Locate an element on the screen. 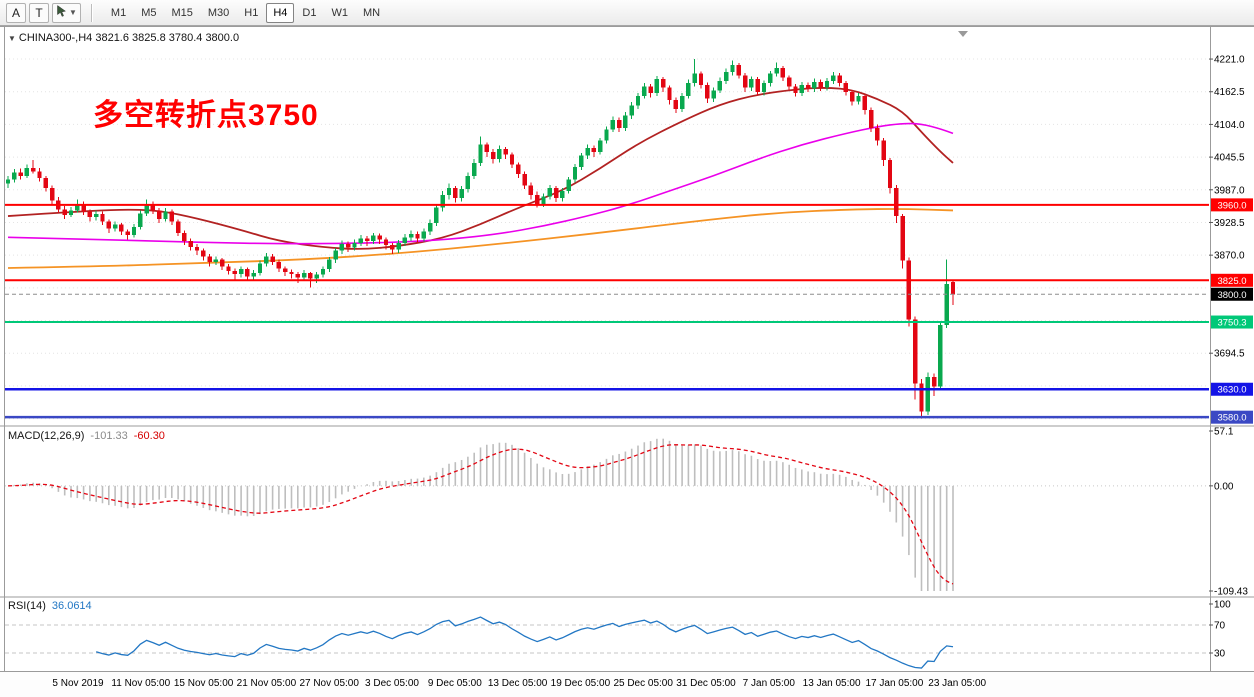 The image size is (1254, 697). svg-text: 3870.0 is located at coordinates (1229, 256).